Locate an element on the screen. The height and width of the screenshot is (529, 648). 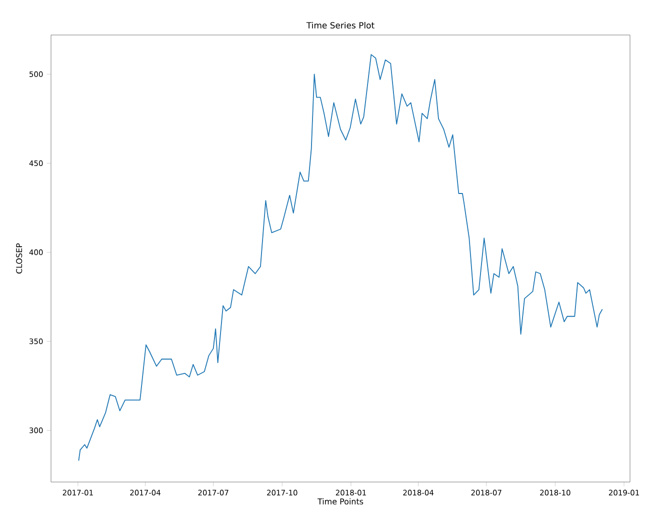
chart-title: Time Series Plot is located at coordinates (340, 25).